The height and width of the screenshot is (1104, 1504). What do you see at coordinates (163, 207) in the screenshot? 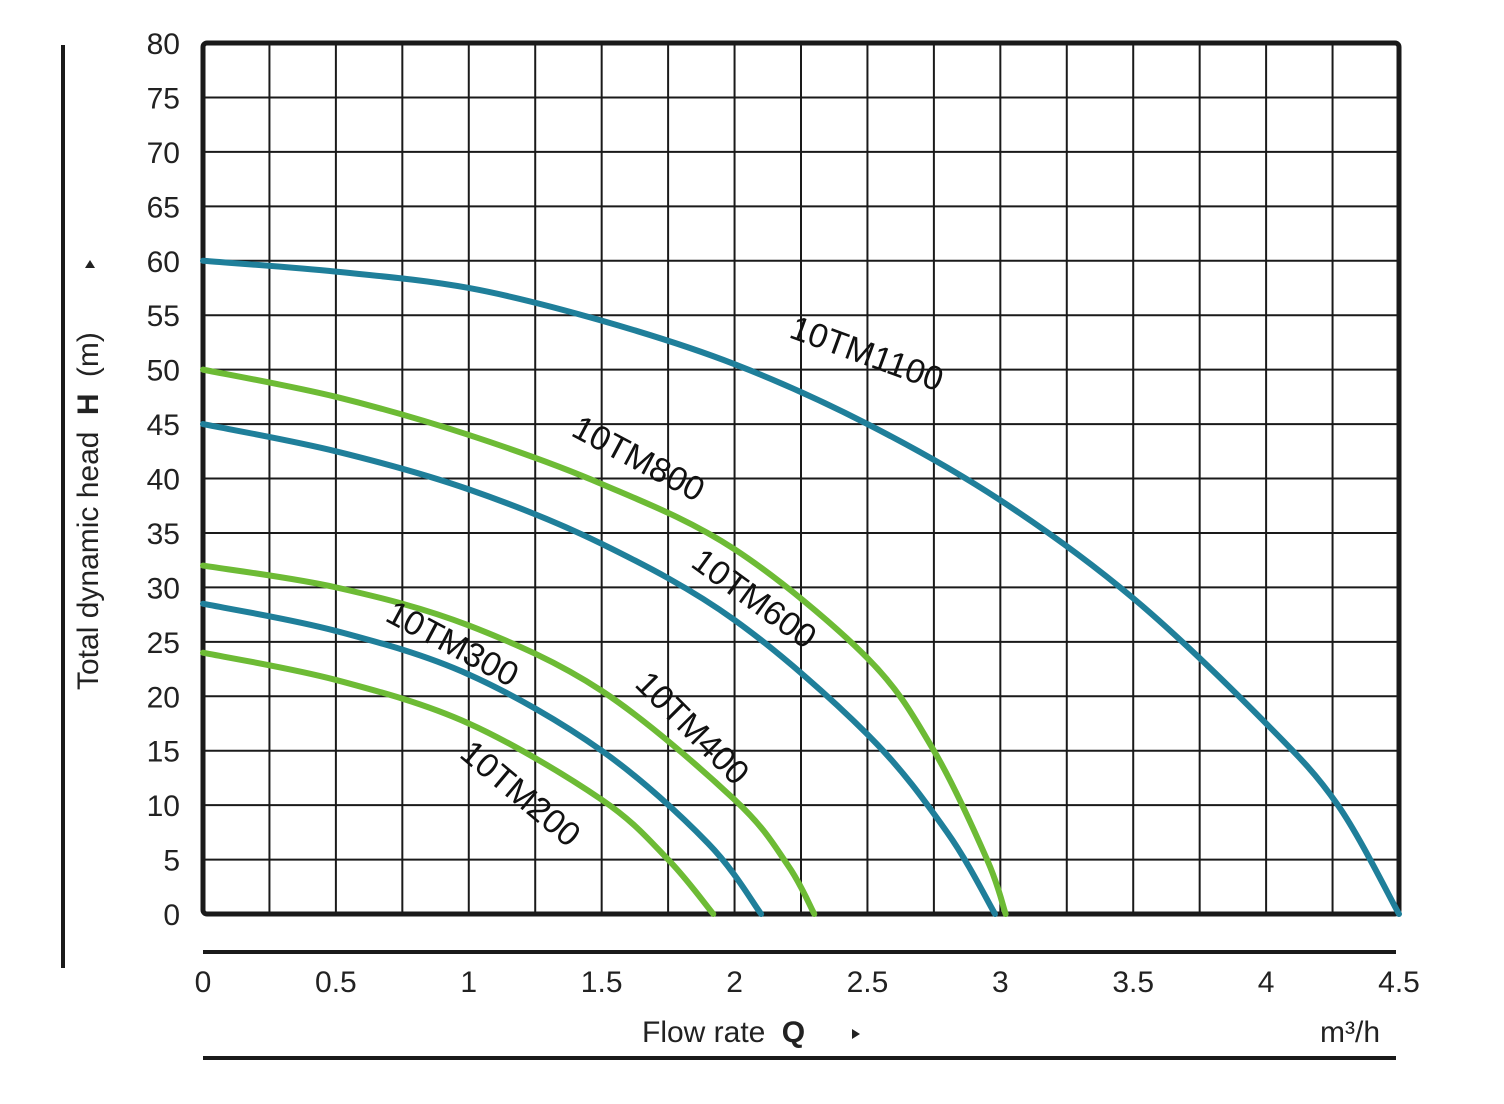
I see `y-tick-label: 65` at bounding box center [163, 207].